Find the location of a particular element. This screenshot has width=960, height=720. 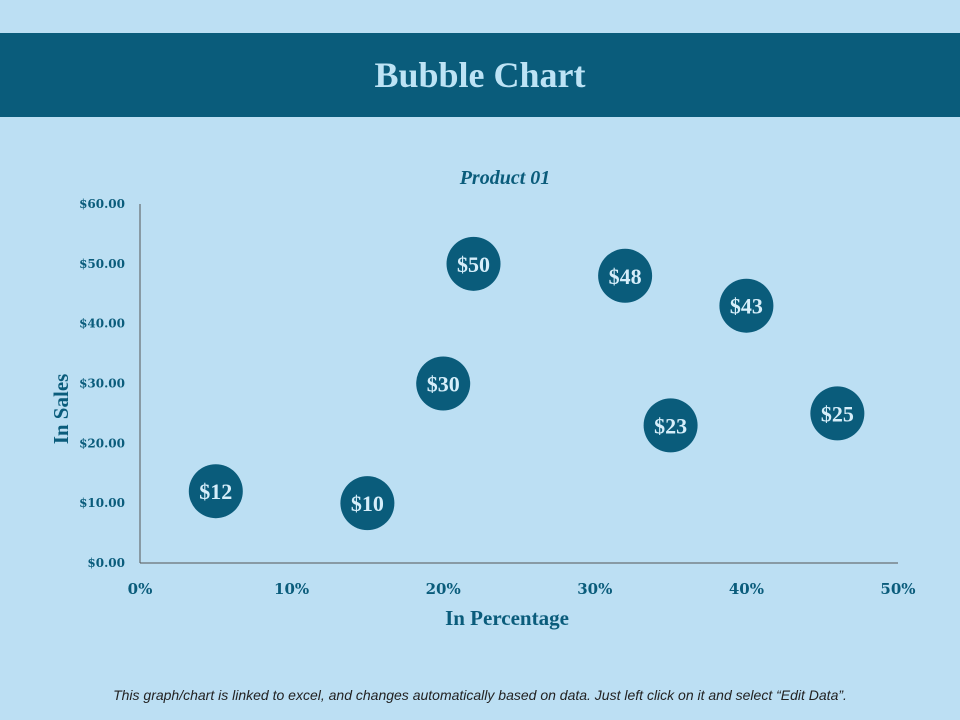

bubble-label: $30 is located at coordinates (443, 384).